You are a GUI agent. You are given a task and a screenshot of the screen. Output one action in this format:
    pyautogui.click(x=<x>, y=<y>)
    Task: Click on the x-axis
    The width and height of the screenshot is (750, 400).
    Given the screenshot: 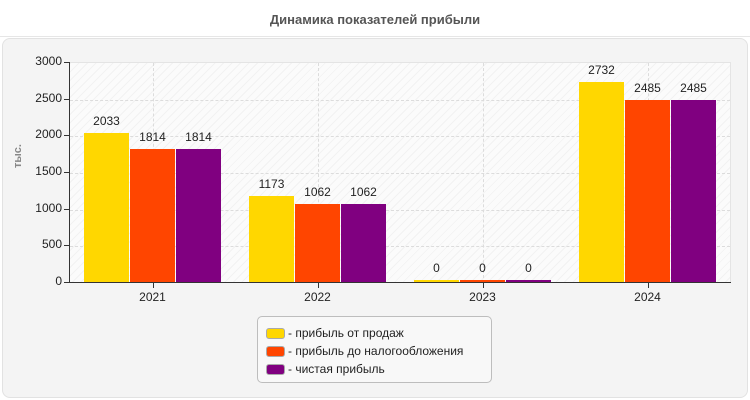 What is the action you would take?
    pyautogui.click(x=400, y=282)
    